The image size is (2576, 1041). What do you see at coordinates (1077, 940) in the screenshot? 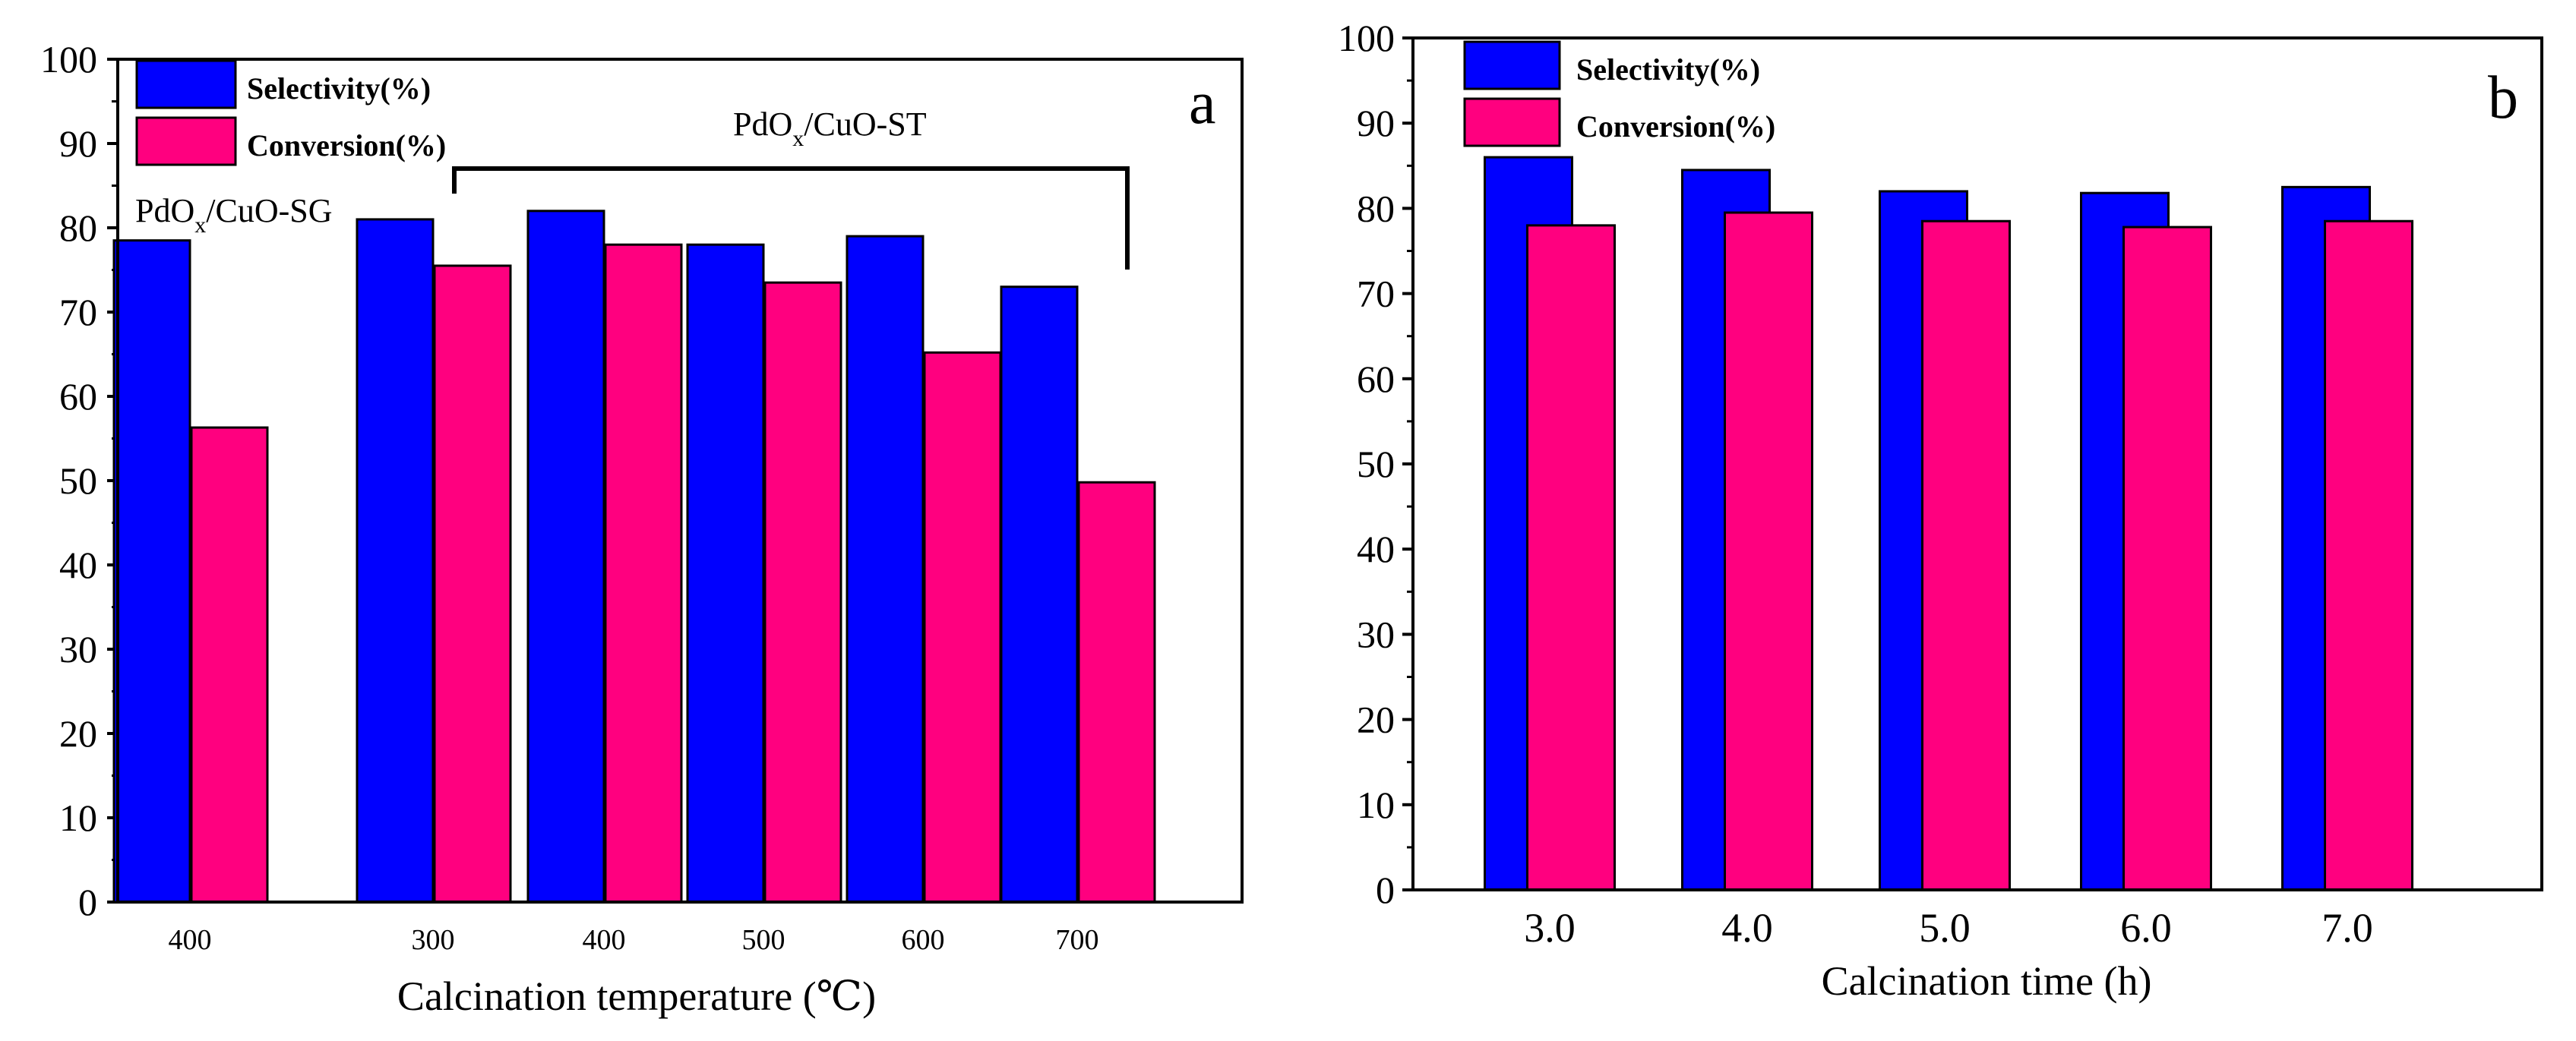
I see `x-tick-label: 700` at bounding box center [1077, 940].